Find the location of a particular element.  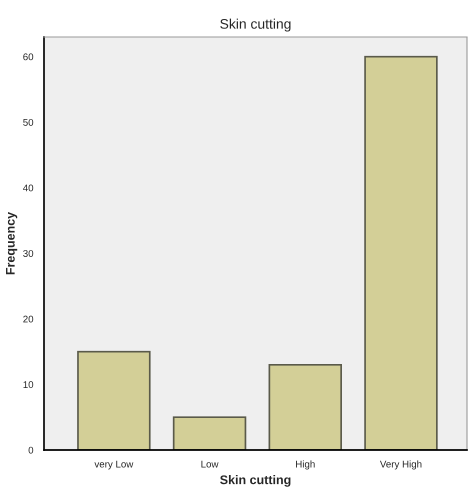

x-tick-label: Low is located at coordinates (210, 464).